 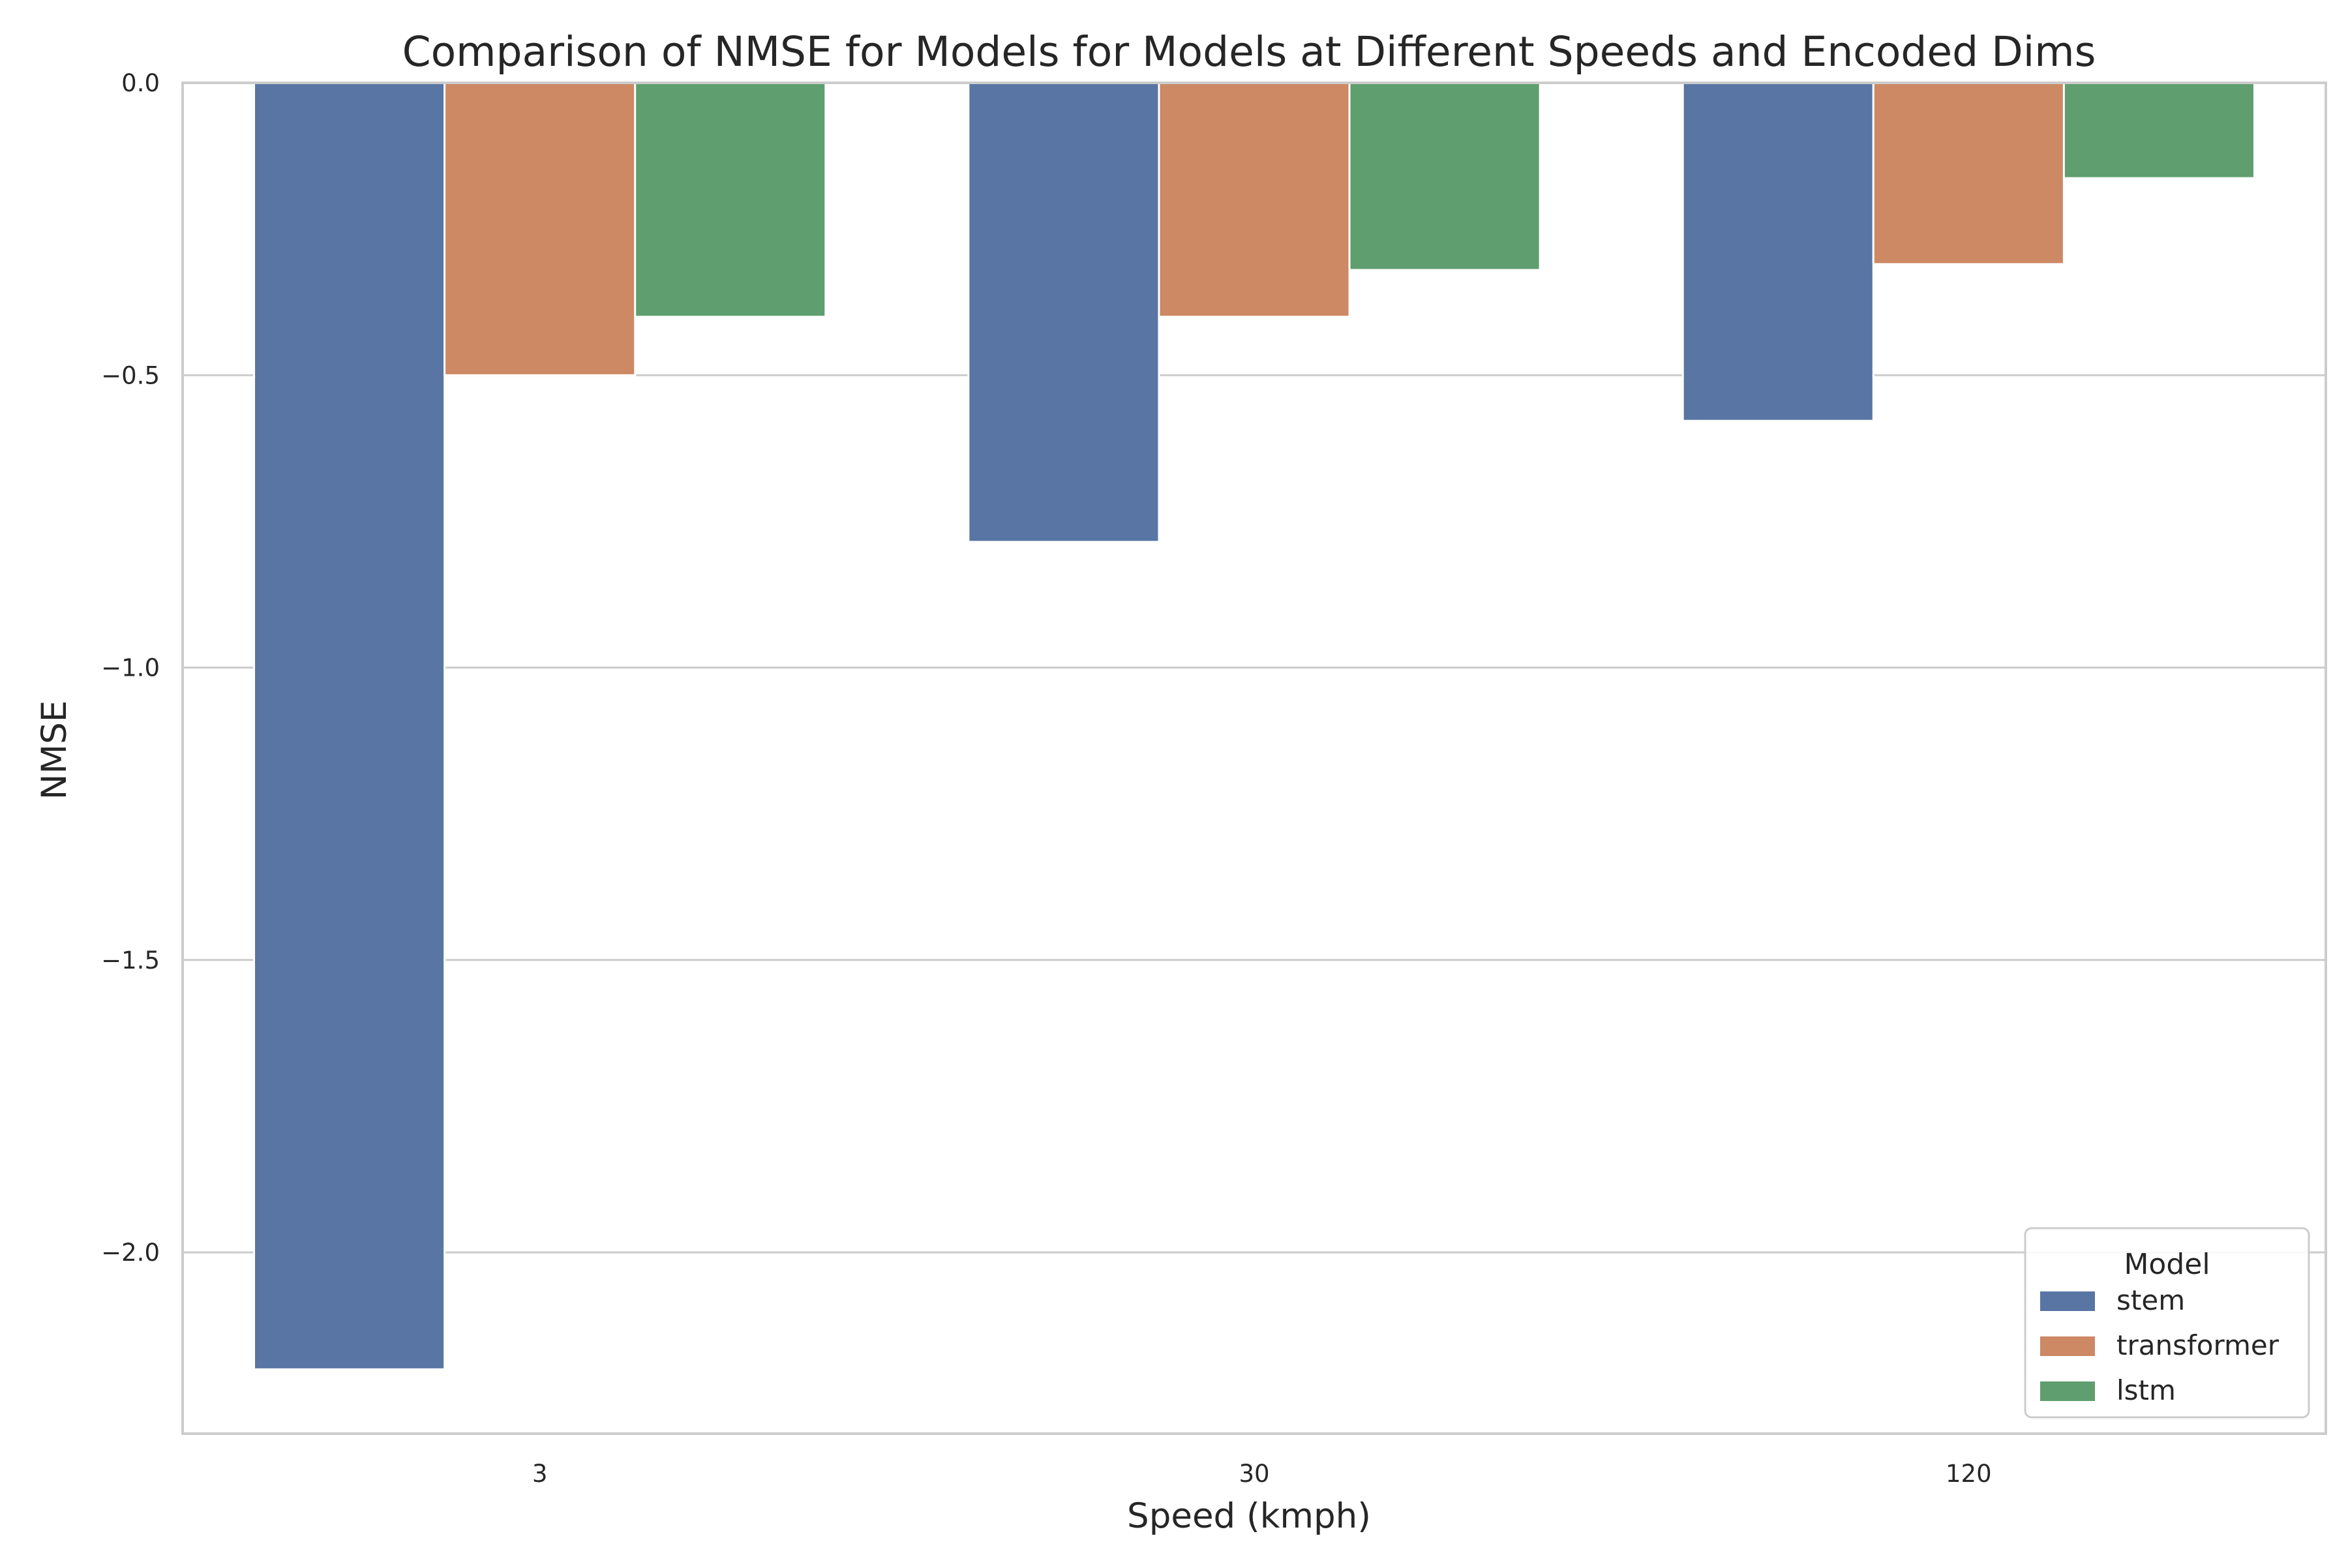 I want to click on y-tick-label: −2.0, so click(x=131, y=1253).